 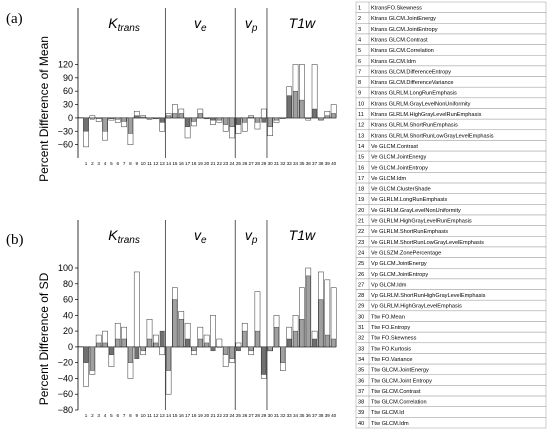 I want to click on legend-text: KtransFO.Skewness, so click(x=396, y=9).